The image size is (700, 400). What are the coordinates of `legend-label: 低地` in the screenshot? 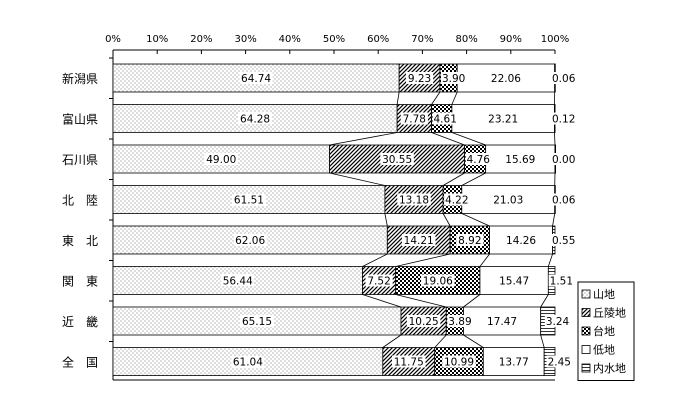 It's located at (604, 350).